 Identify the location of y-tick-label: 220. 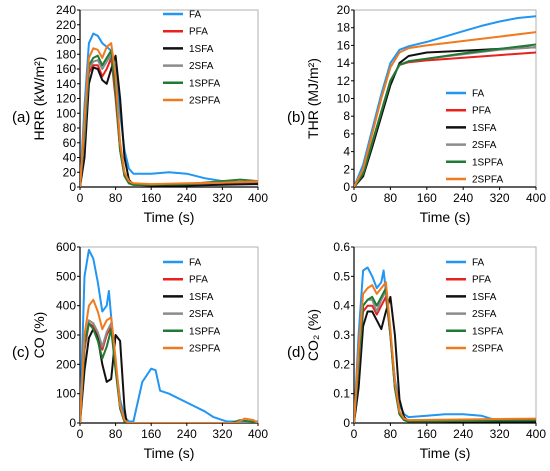
(66, 25).